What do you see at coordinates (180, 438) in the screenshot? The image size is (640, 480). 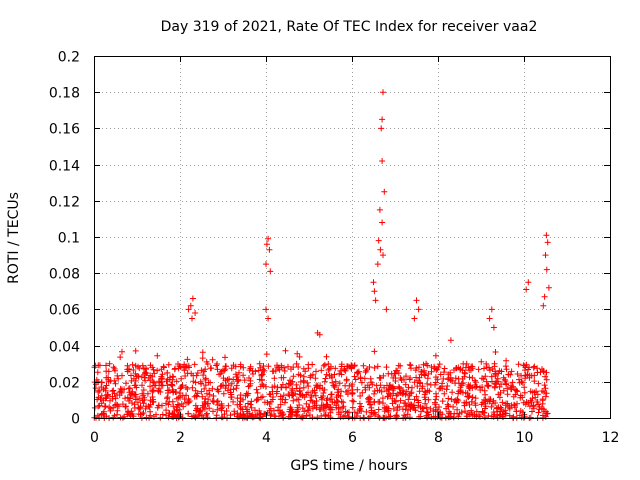 I see `x-tick-label: 2` at bounding box center [180, 438].